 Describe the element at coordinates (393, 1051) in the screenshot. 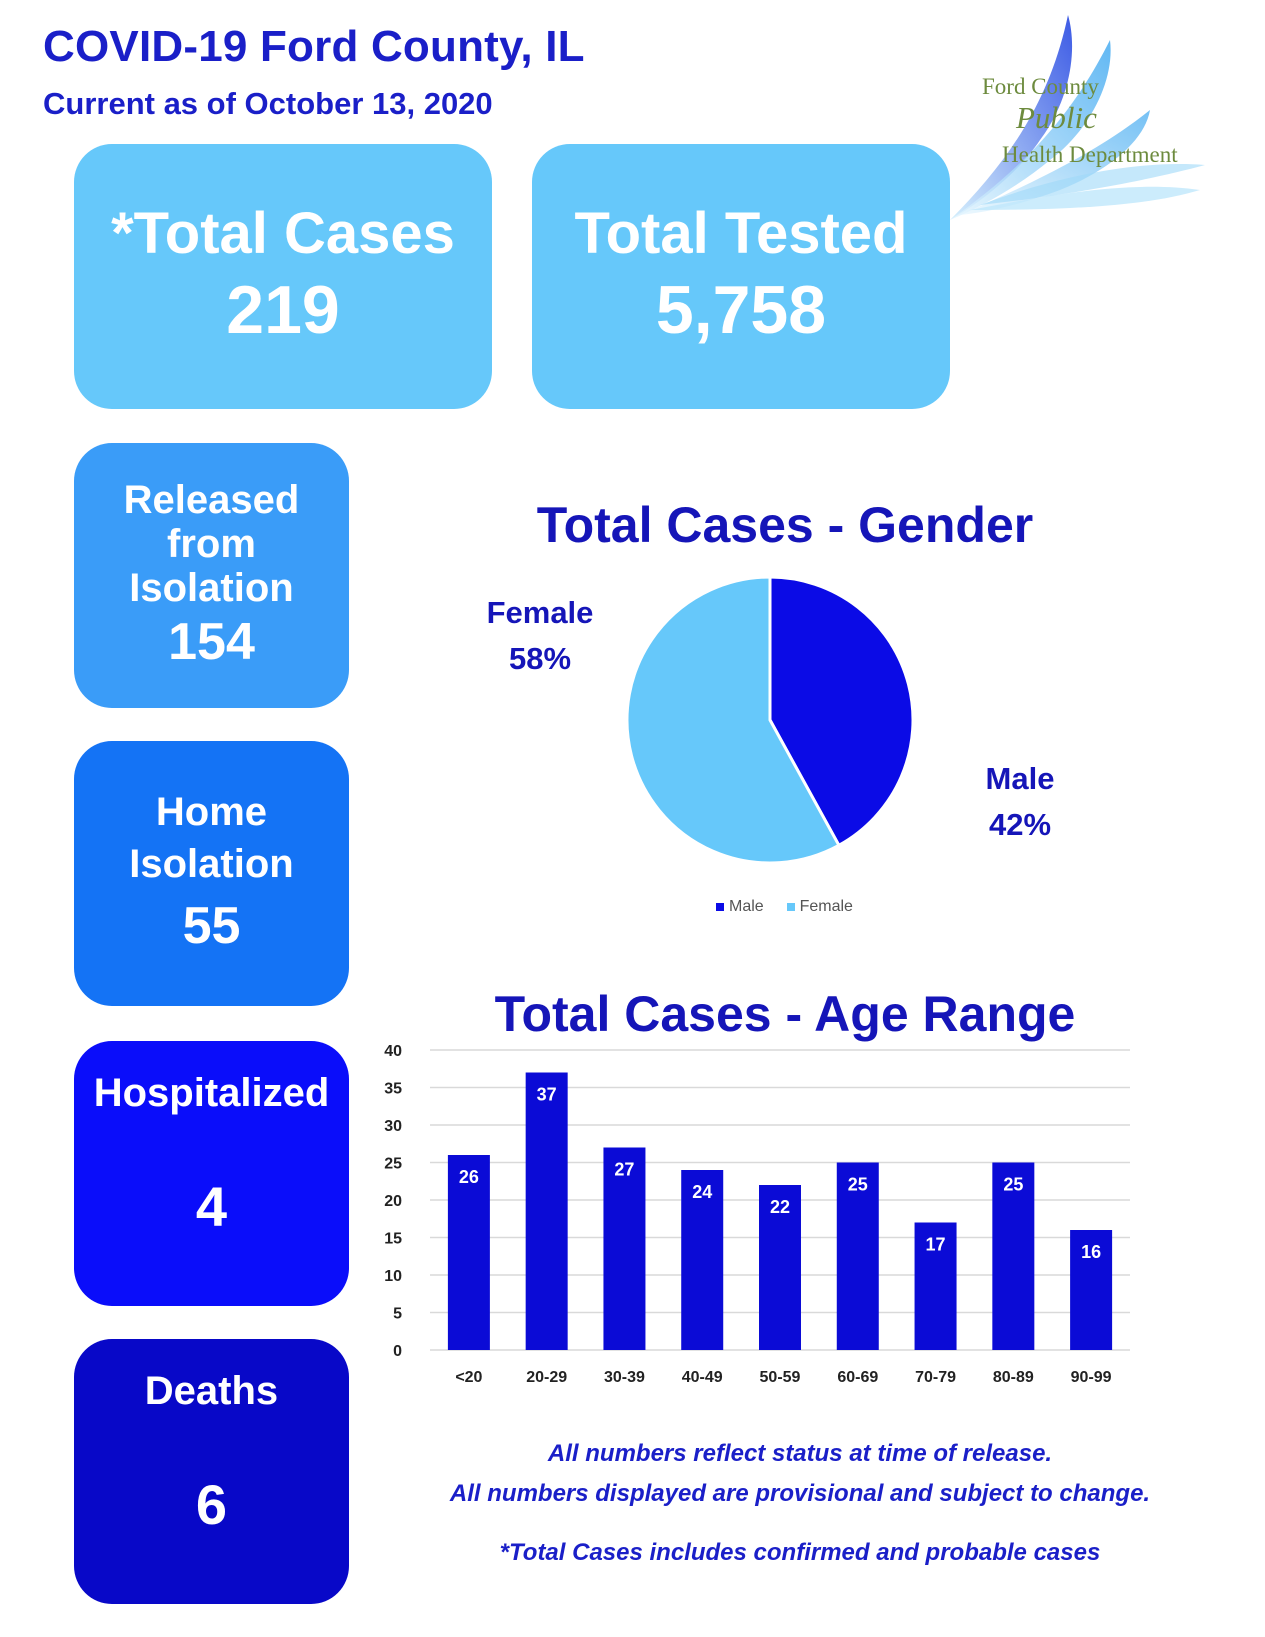

I see `y-tick-label: 40` at that location.